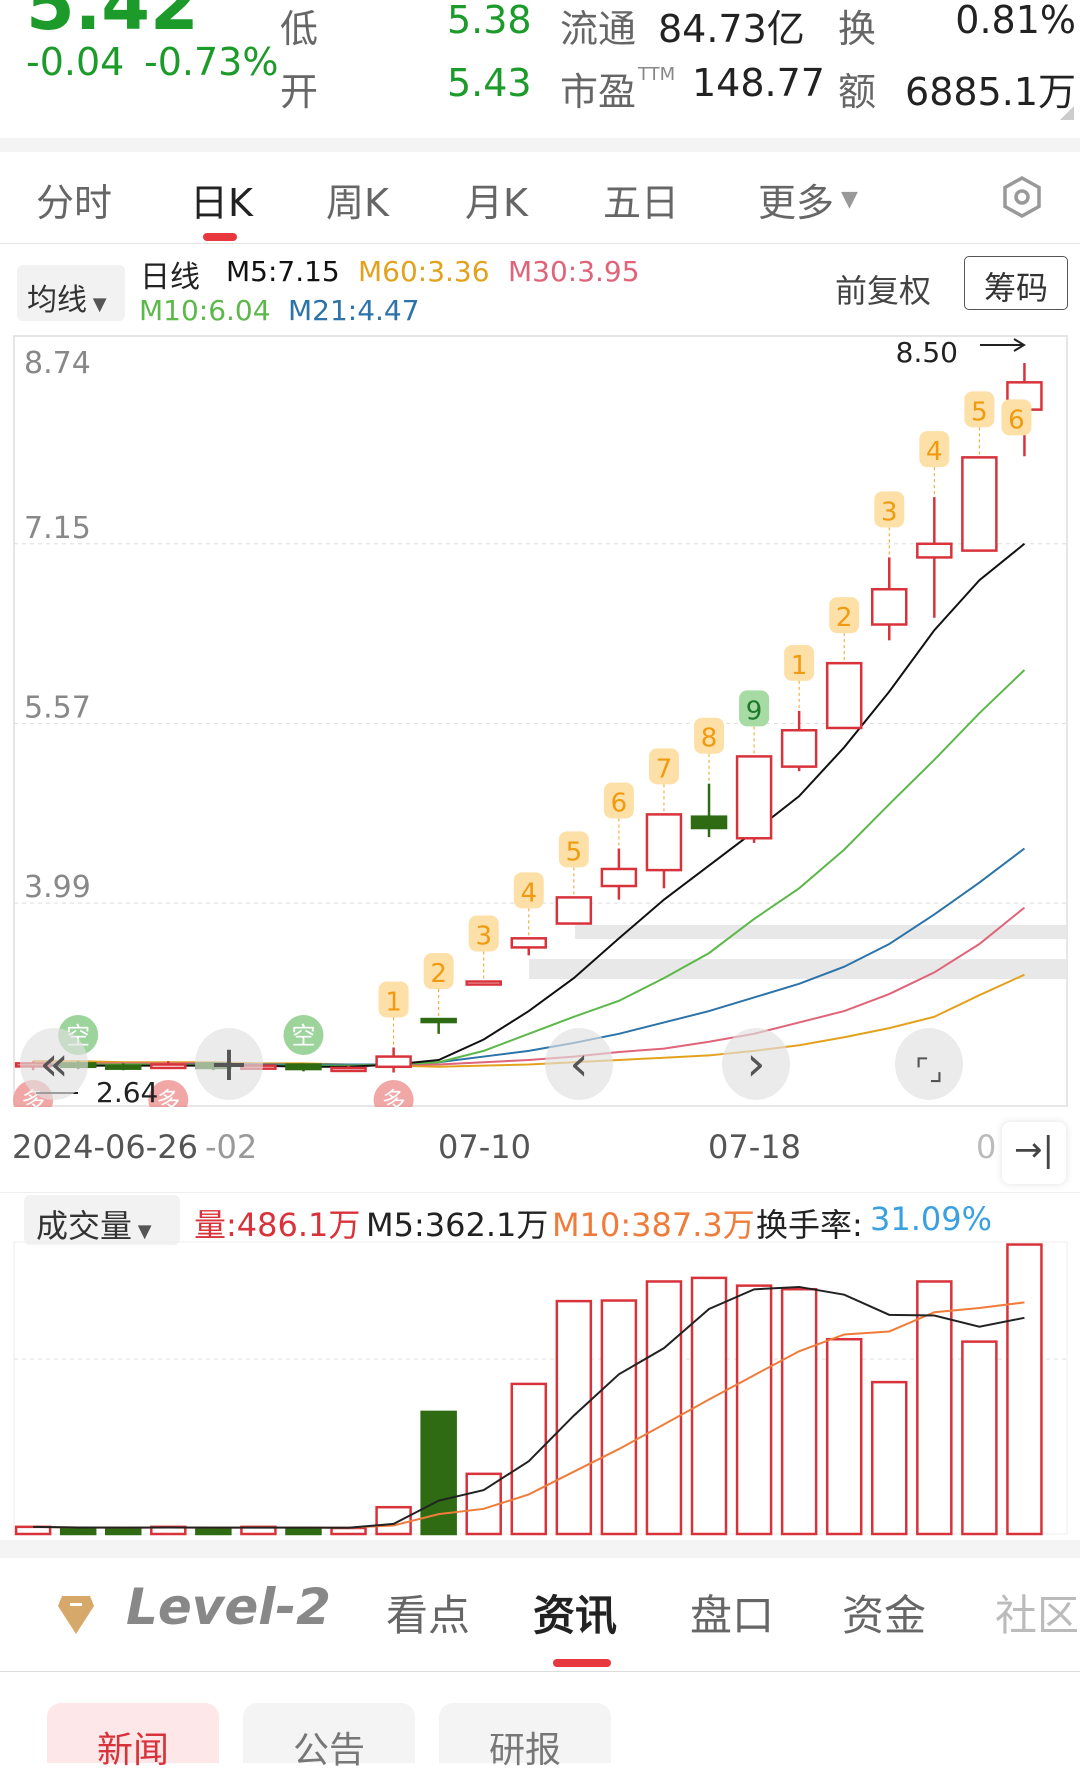 This screenshot has height=1773, width=1080. I want to click on signal-badge-label: 7, so click(664, 769).